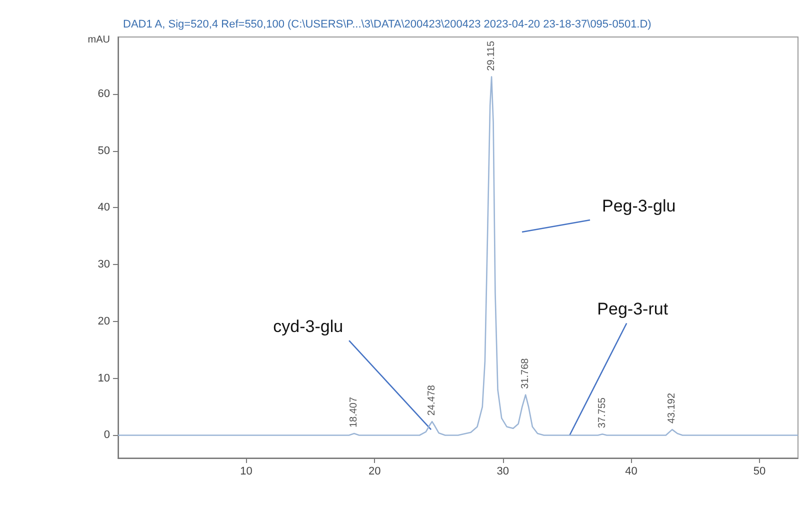 Image resolution: width=800 pixels, height=505 pixels. I want to click on y-tick-label: 30, so click(104, 264).